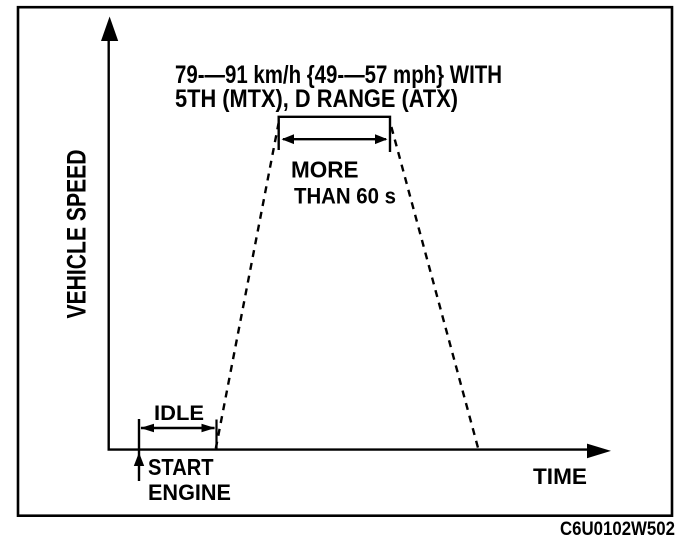  I want to click on svg-text: THAN 60 s, so click(345, 196).